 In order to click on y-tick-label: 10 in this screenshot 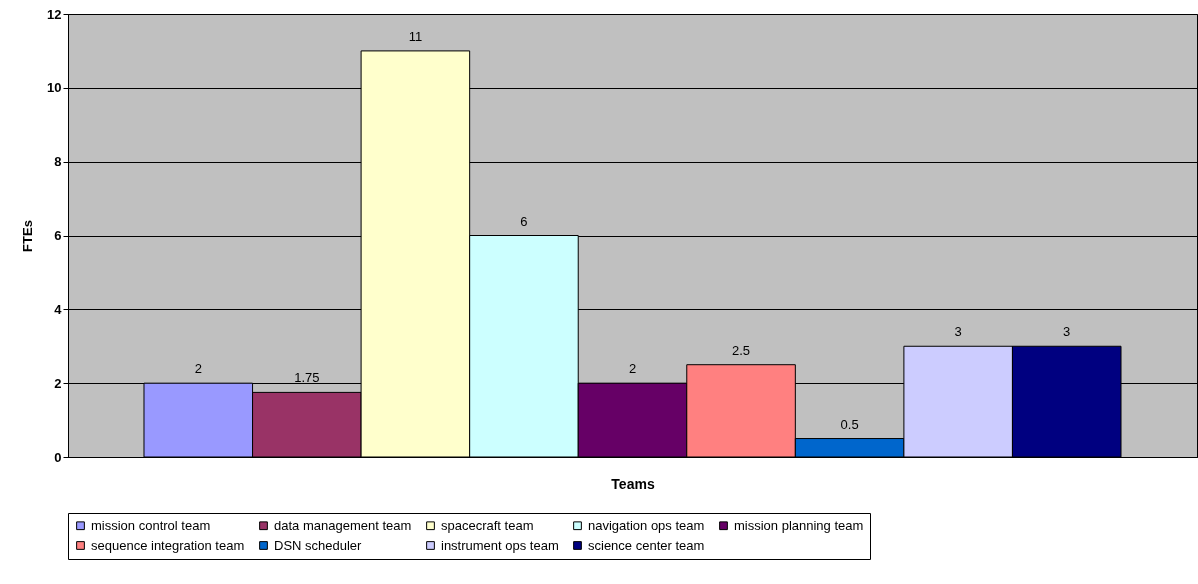, I will do `click(54, 88)`.